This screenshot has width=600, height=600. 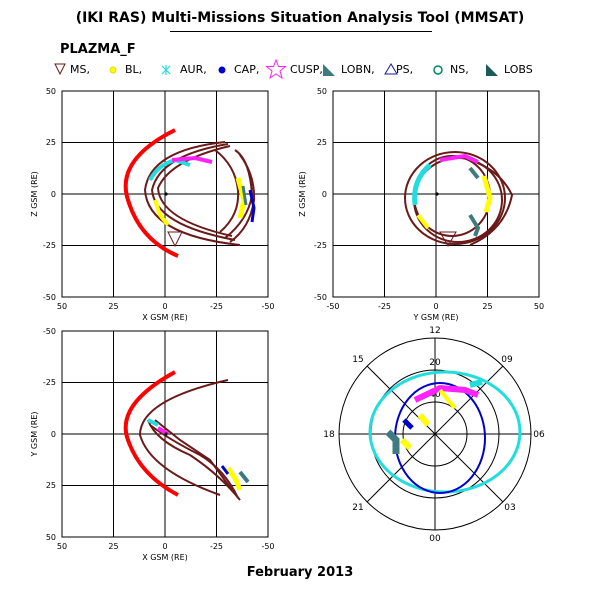 I want to click on yz-xtick-2: 0, so click(x=435, y=306).